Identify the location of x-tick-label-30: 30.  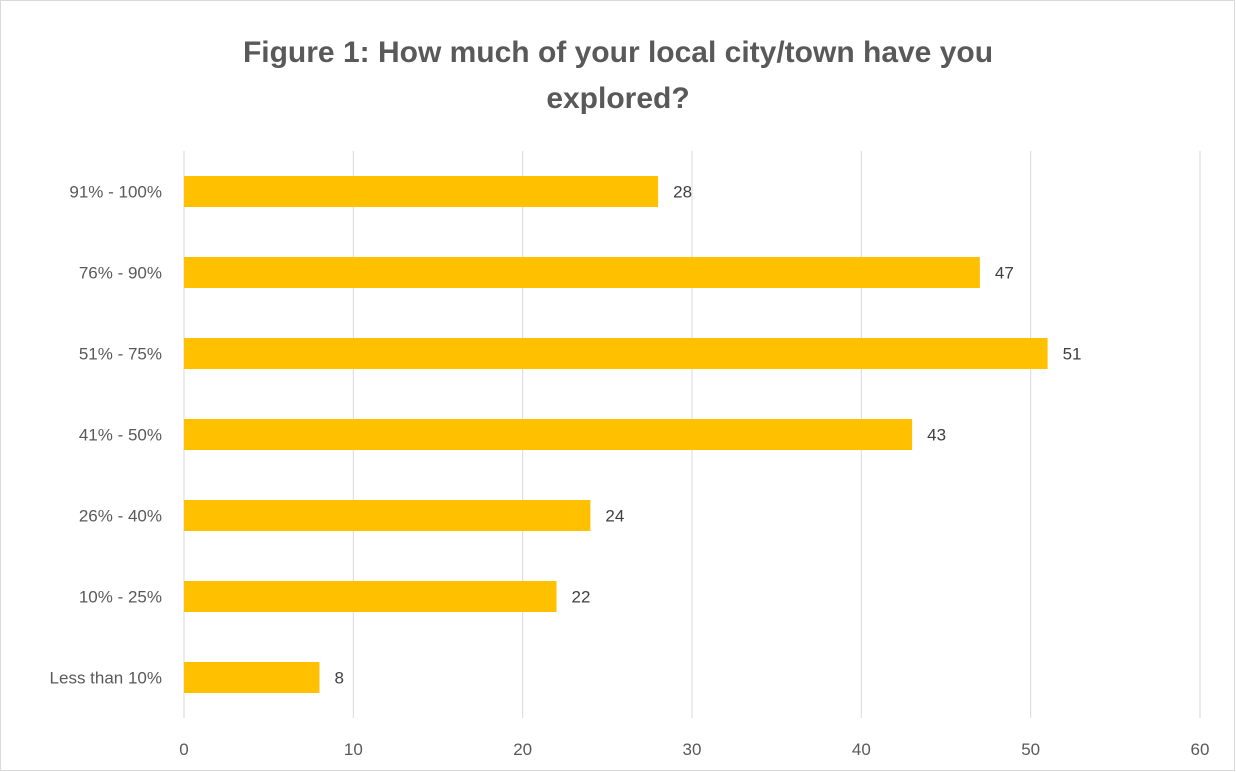
(692, 749).